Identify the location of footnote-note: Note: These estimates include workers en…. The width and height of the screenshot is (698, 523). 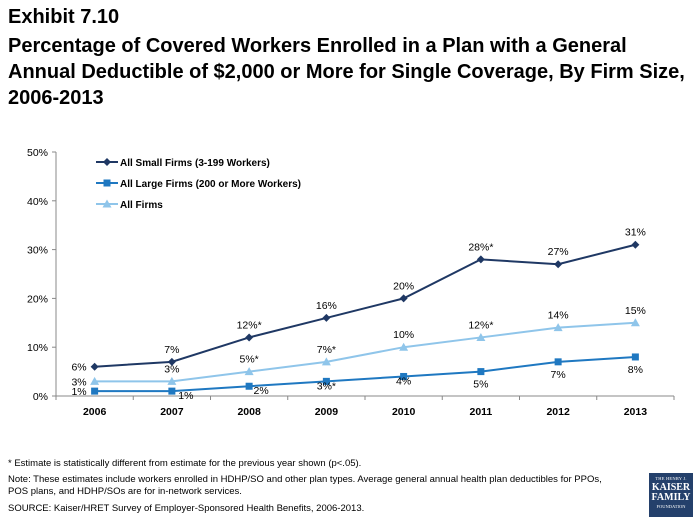
(305, 485).